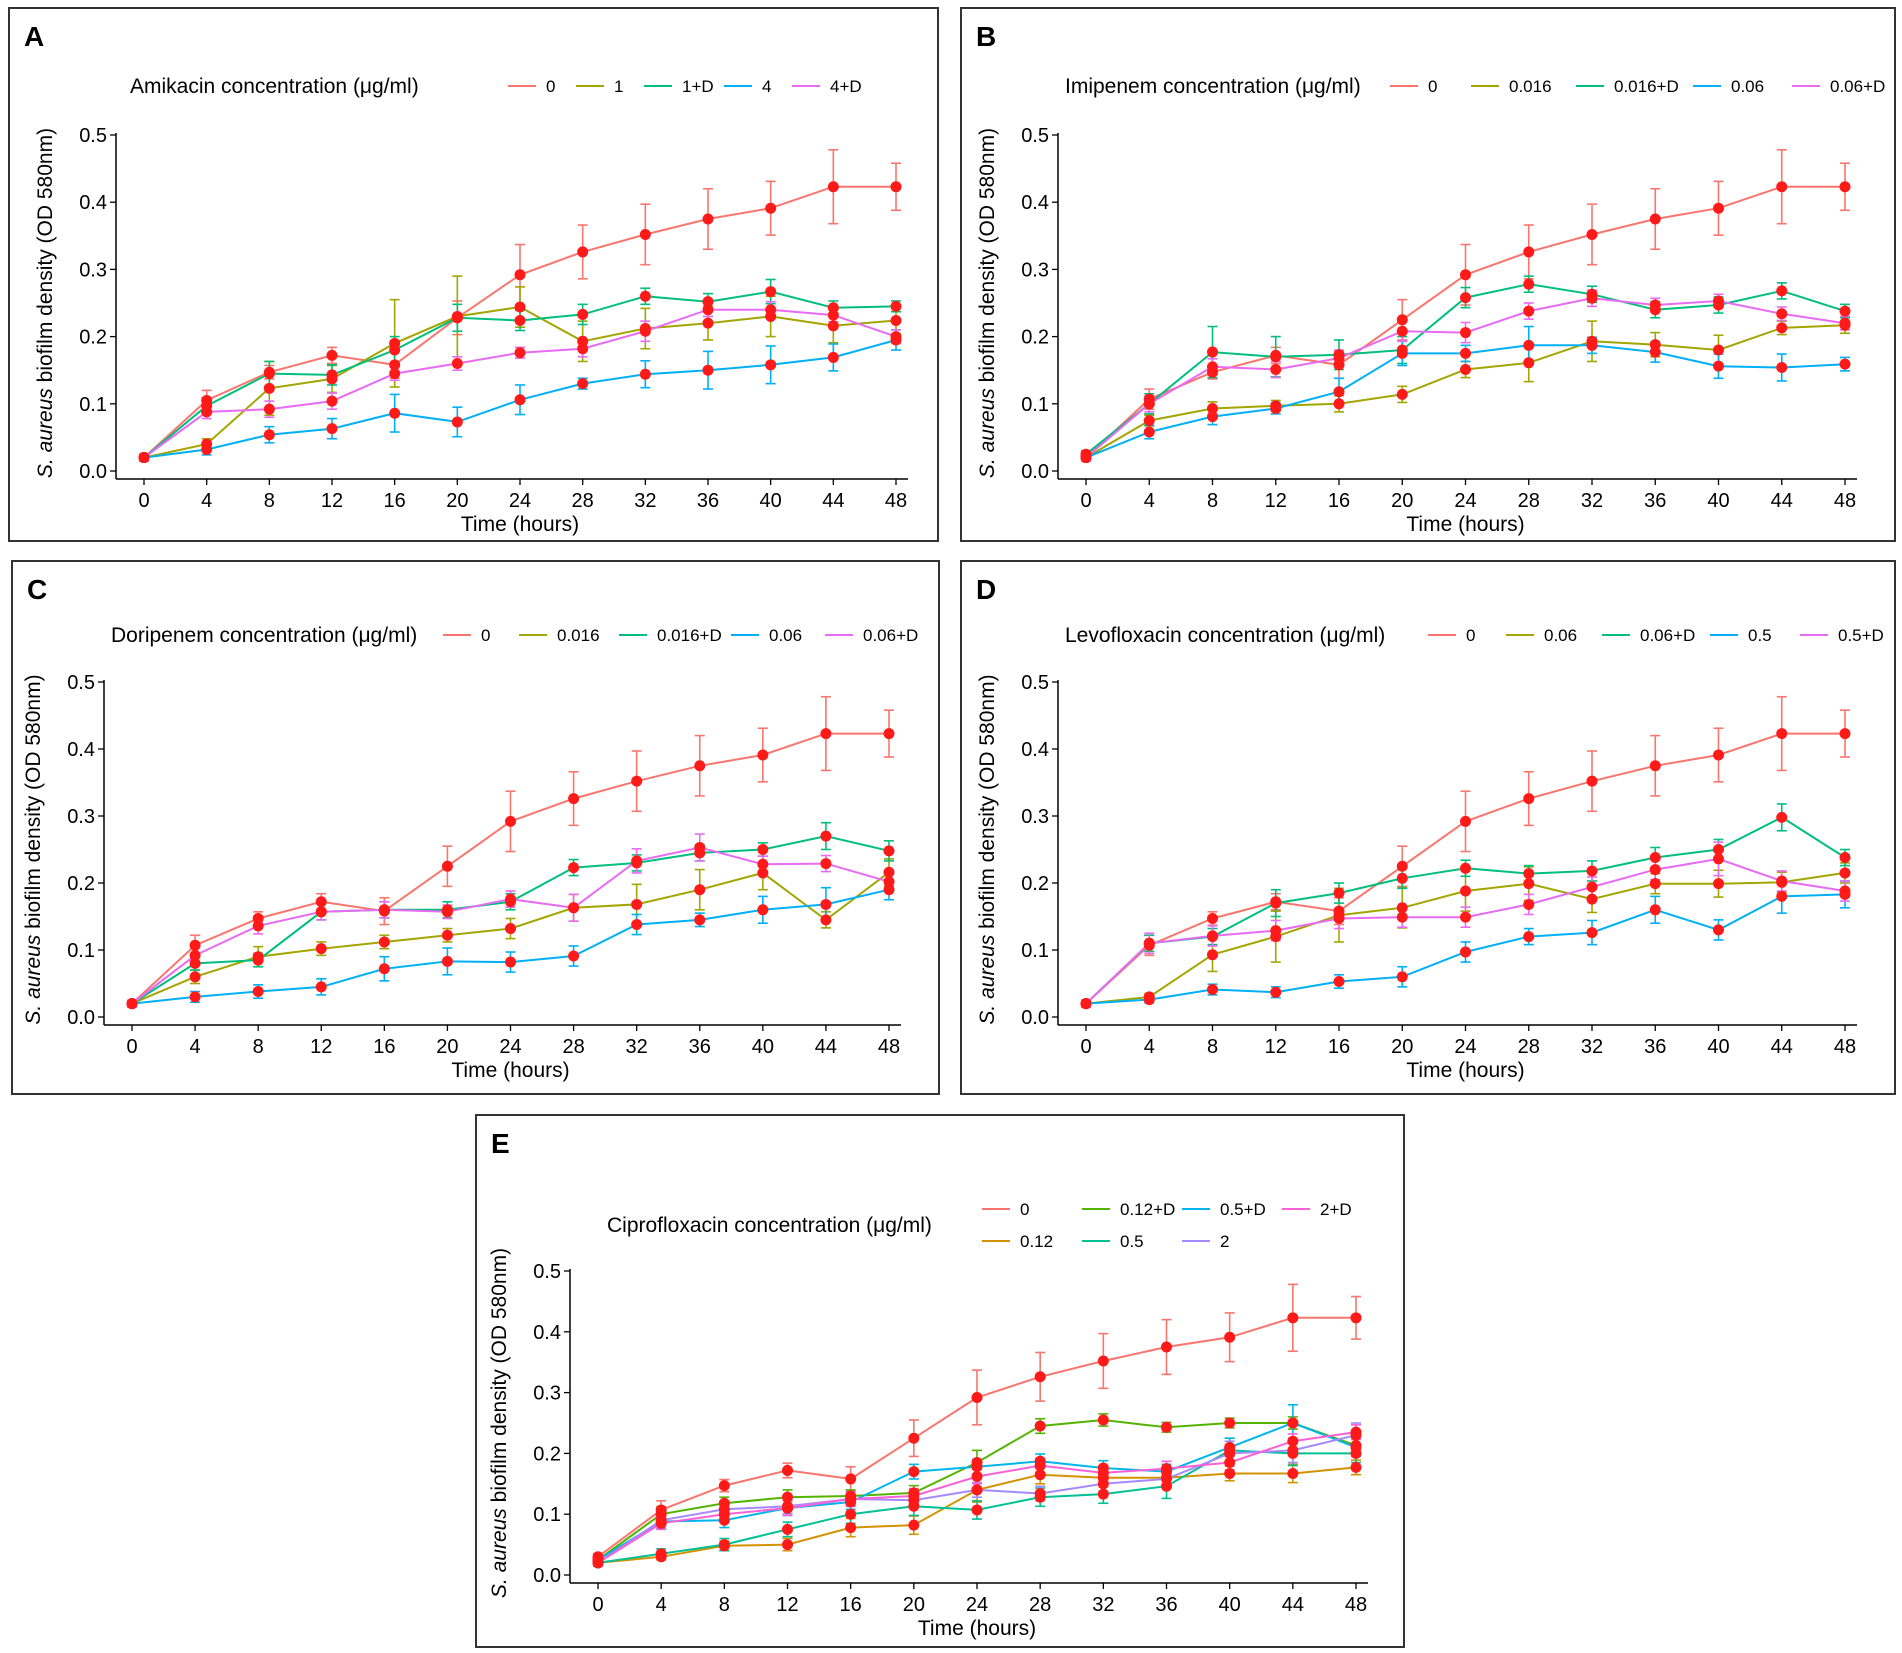  What do you see at coordinates (1861, 635) in the screenshot?
I see `legend-label: 0.5+D` at bounding box center [1861, 635].